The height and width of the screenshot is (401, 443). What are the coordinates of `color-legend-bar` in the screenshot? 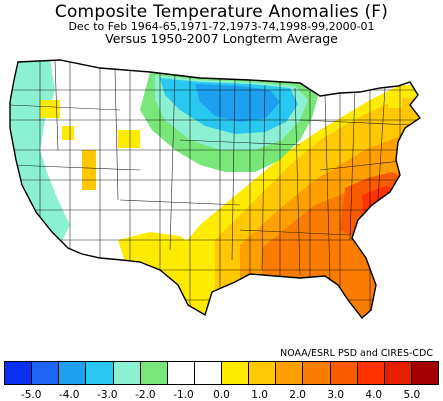 It's located at (221, 373).